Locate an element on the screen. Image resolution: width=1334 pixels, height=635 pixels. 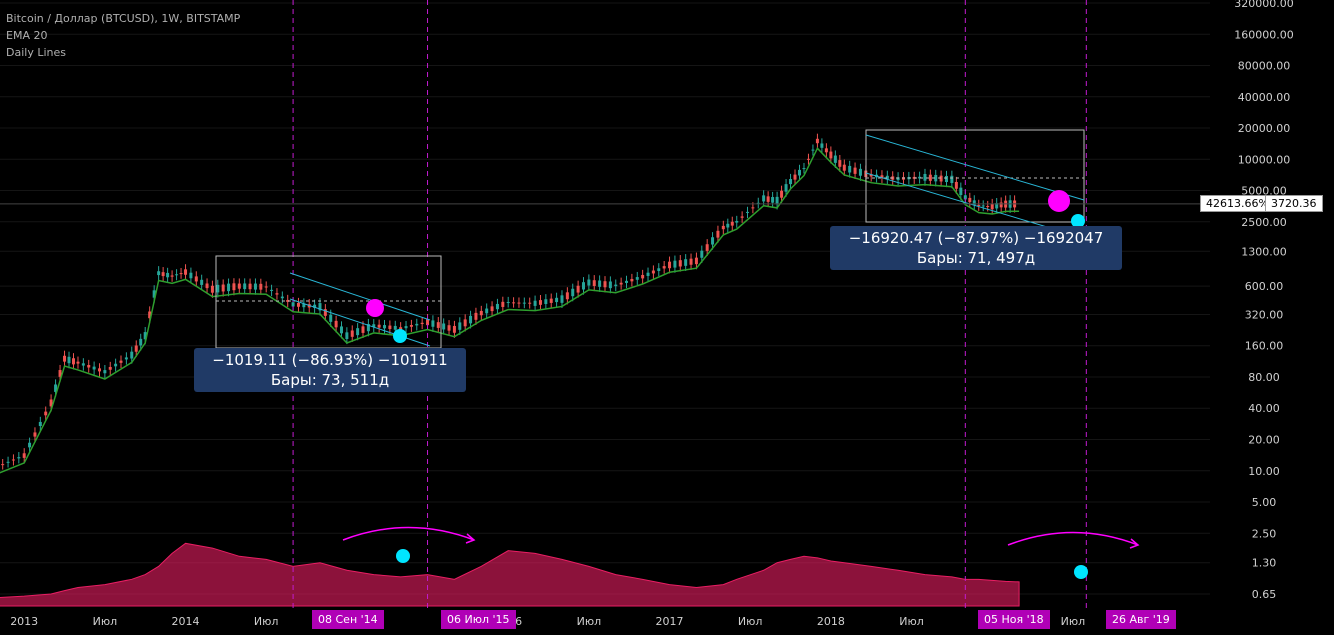
y-tick-label: 1.30 is located at coordinates (1264, 563).